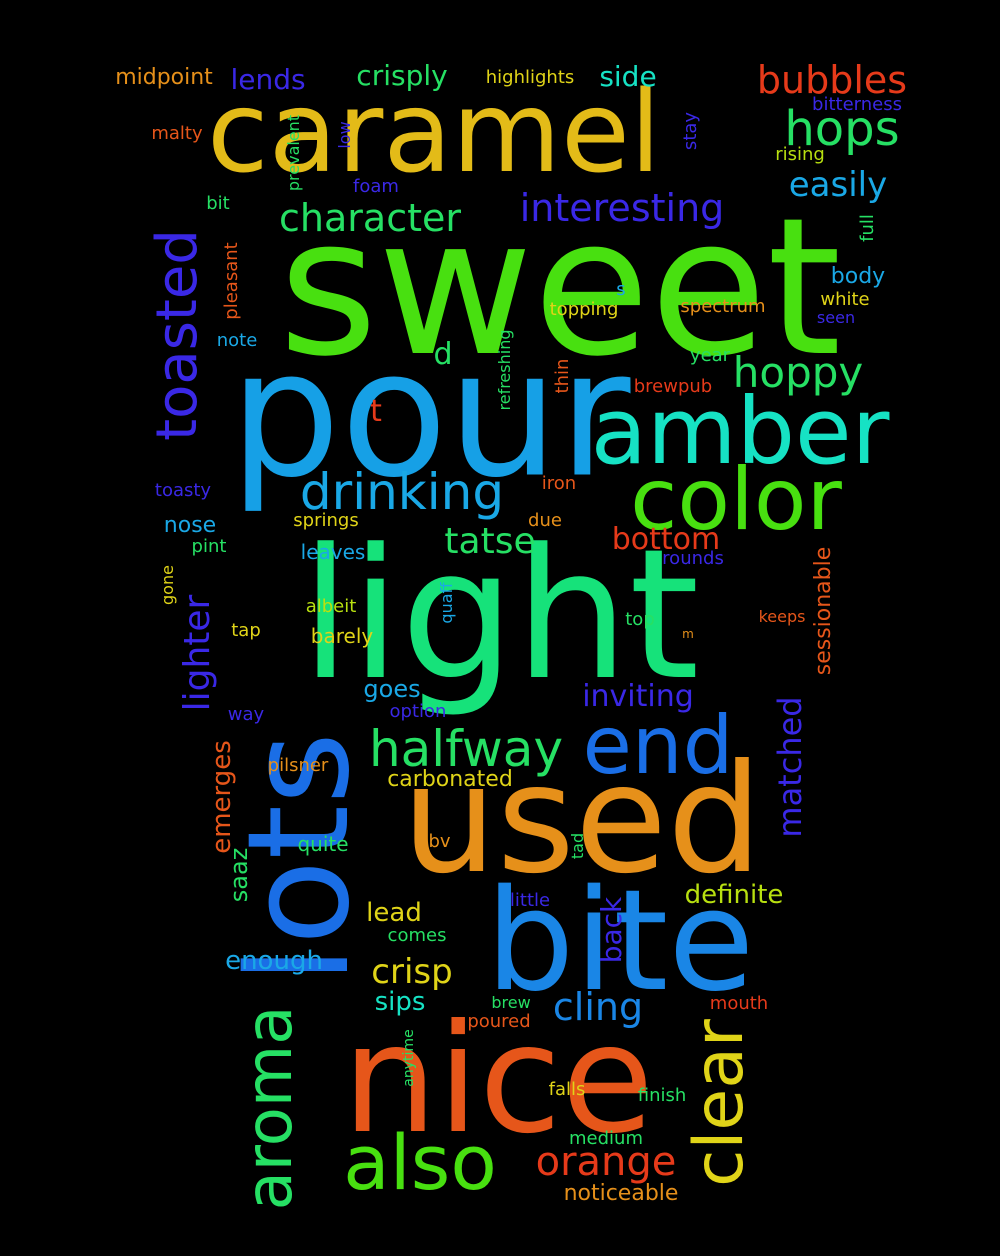  Describe the element at coordinates (621, 289) in the screenshot. I see `word-s: s` at that location.